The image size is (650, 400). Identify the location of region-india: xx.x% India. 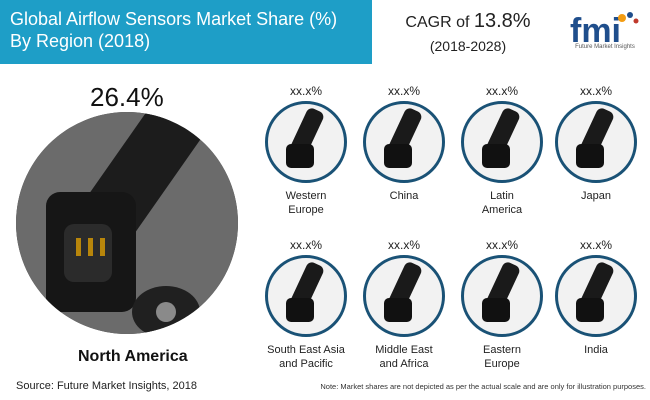
(596, 297).